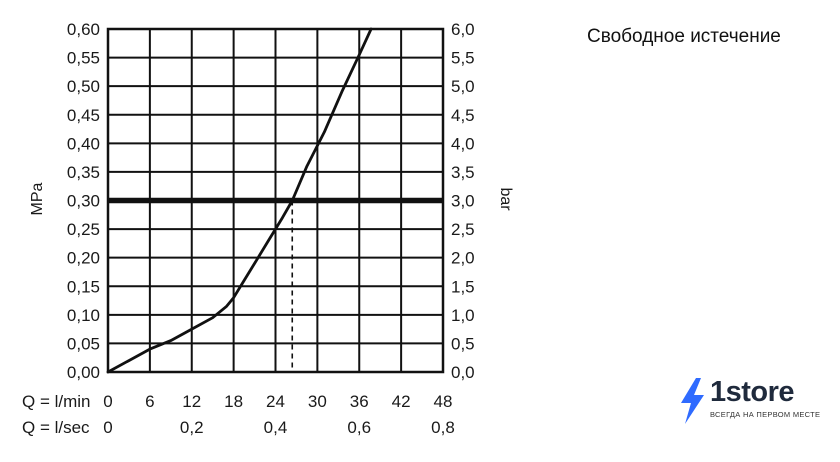 This screenshot has height=462, width=840. Describe the element at coordinates (83, 86) in the screenshot. I see `y-tick-label-left: 0,50` at that location.